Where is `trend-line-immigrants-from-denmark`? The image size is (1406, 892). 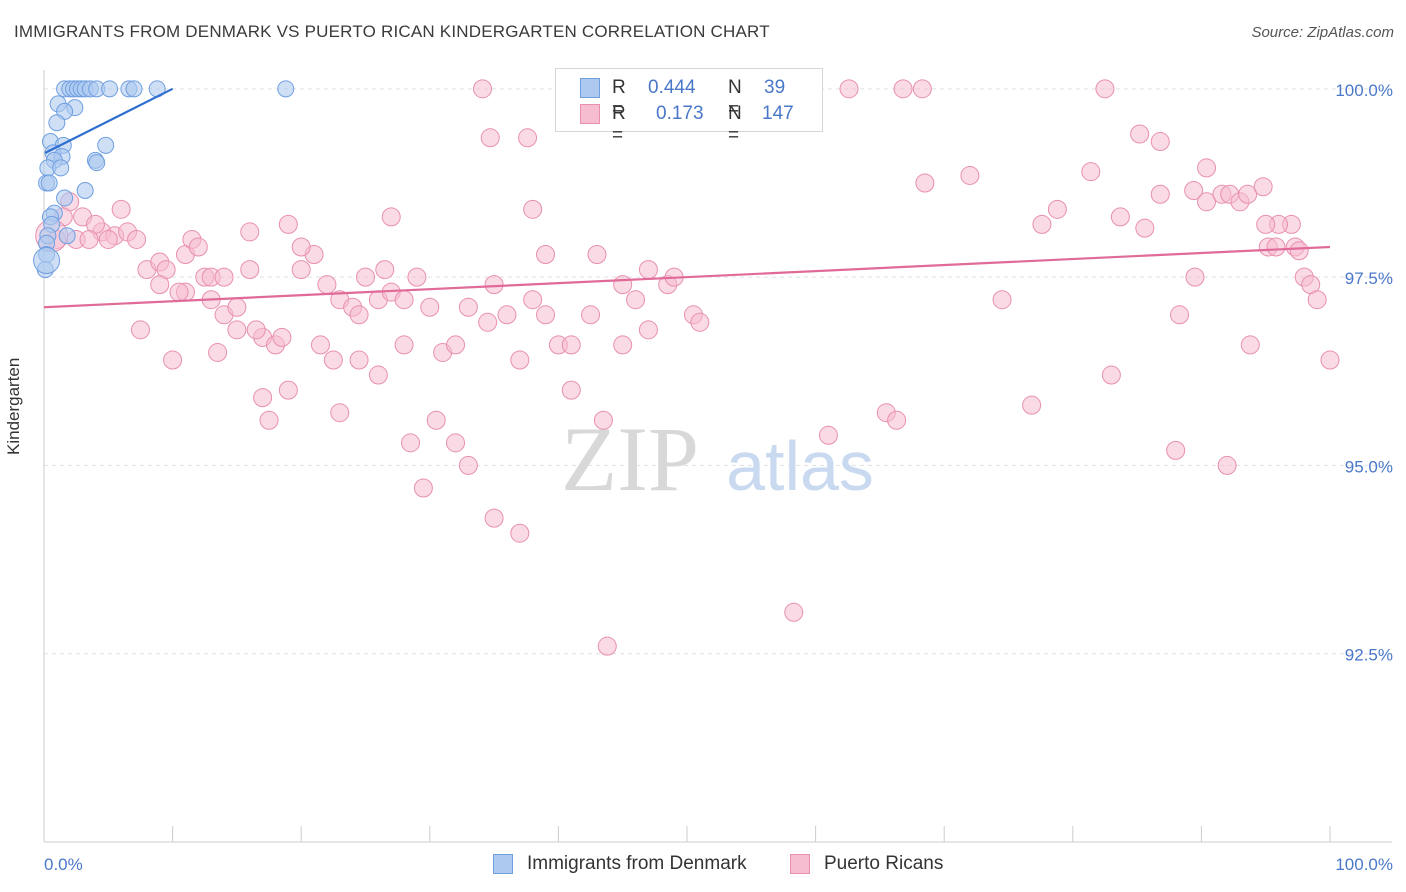
trend-line-immigrants-from-denmark is located at coordinates (109, 120).